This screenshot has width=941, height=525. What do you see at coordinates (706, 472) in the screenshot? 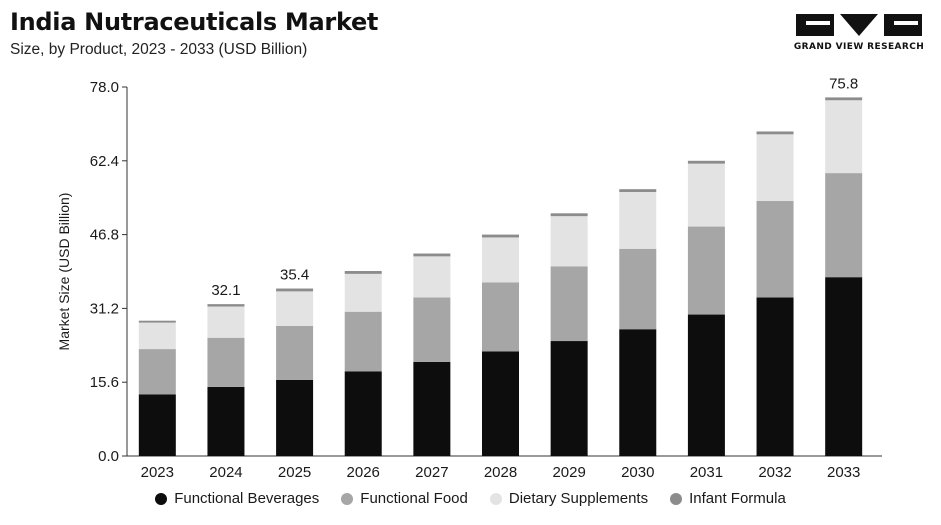
I see `x-tick-label: 2031` at bounding box center [706, 472].